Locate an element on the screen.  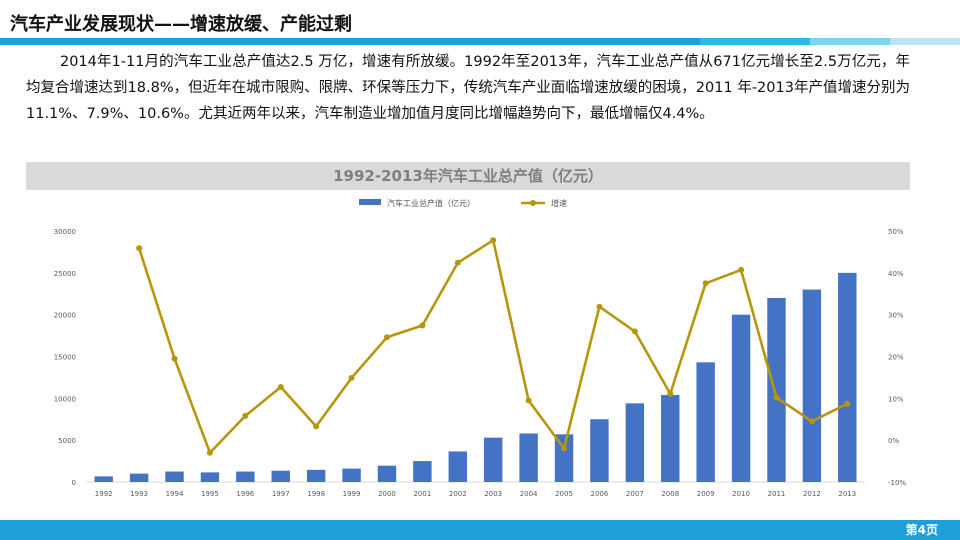
x-tick-label: 2003 is located at coordinates (493, 494).